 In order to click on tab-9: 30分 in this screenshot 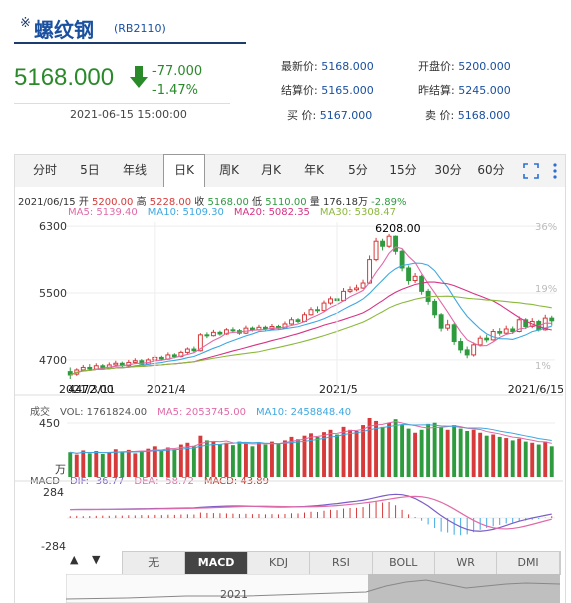, I will do `click(448, 170)`.